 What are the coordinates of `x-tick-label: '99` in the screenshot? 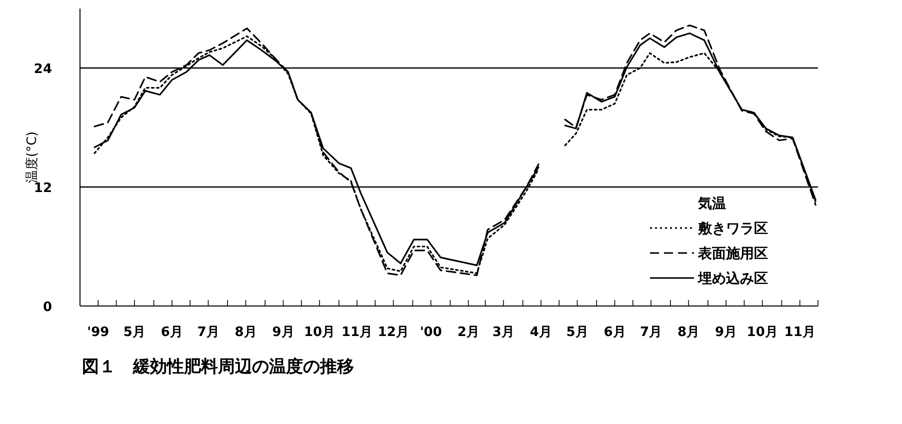 It's located at (98, 332).